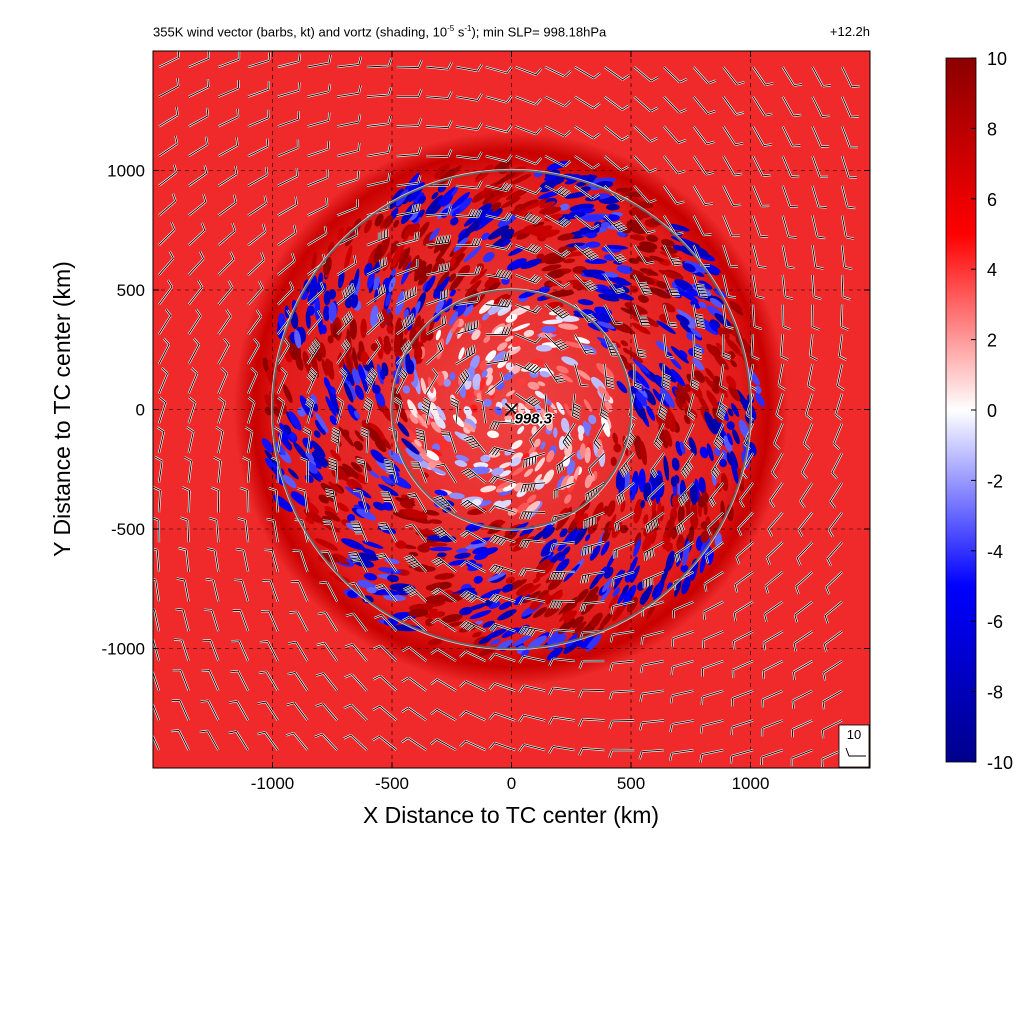 The image size is (1024, 1024). Describe the element at coordinates (992, 270) in the screenshot. I see `colorbar-tick-label: 4` at that location.